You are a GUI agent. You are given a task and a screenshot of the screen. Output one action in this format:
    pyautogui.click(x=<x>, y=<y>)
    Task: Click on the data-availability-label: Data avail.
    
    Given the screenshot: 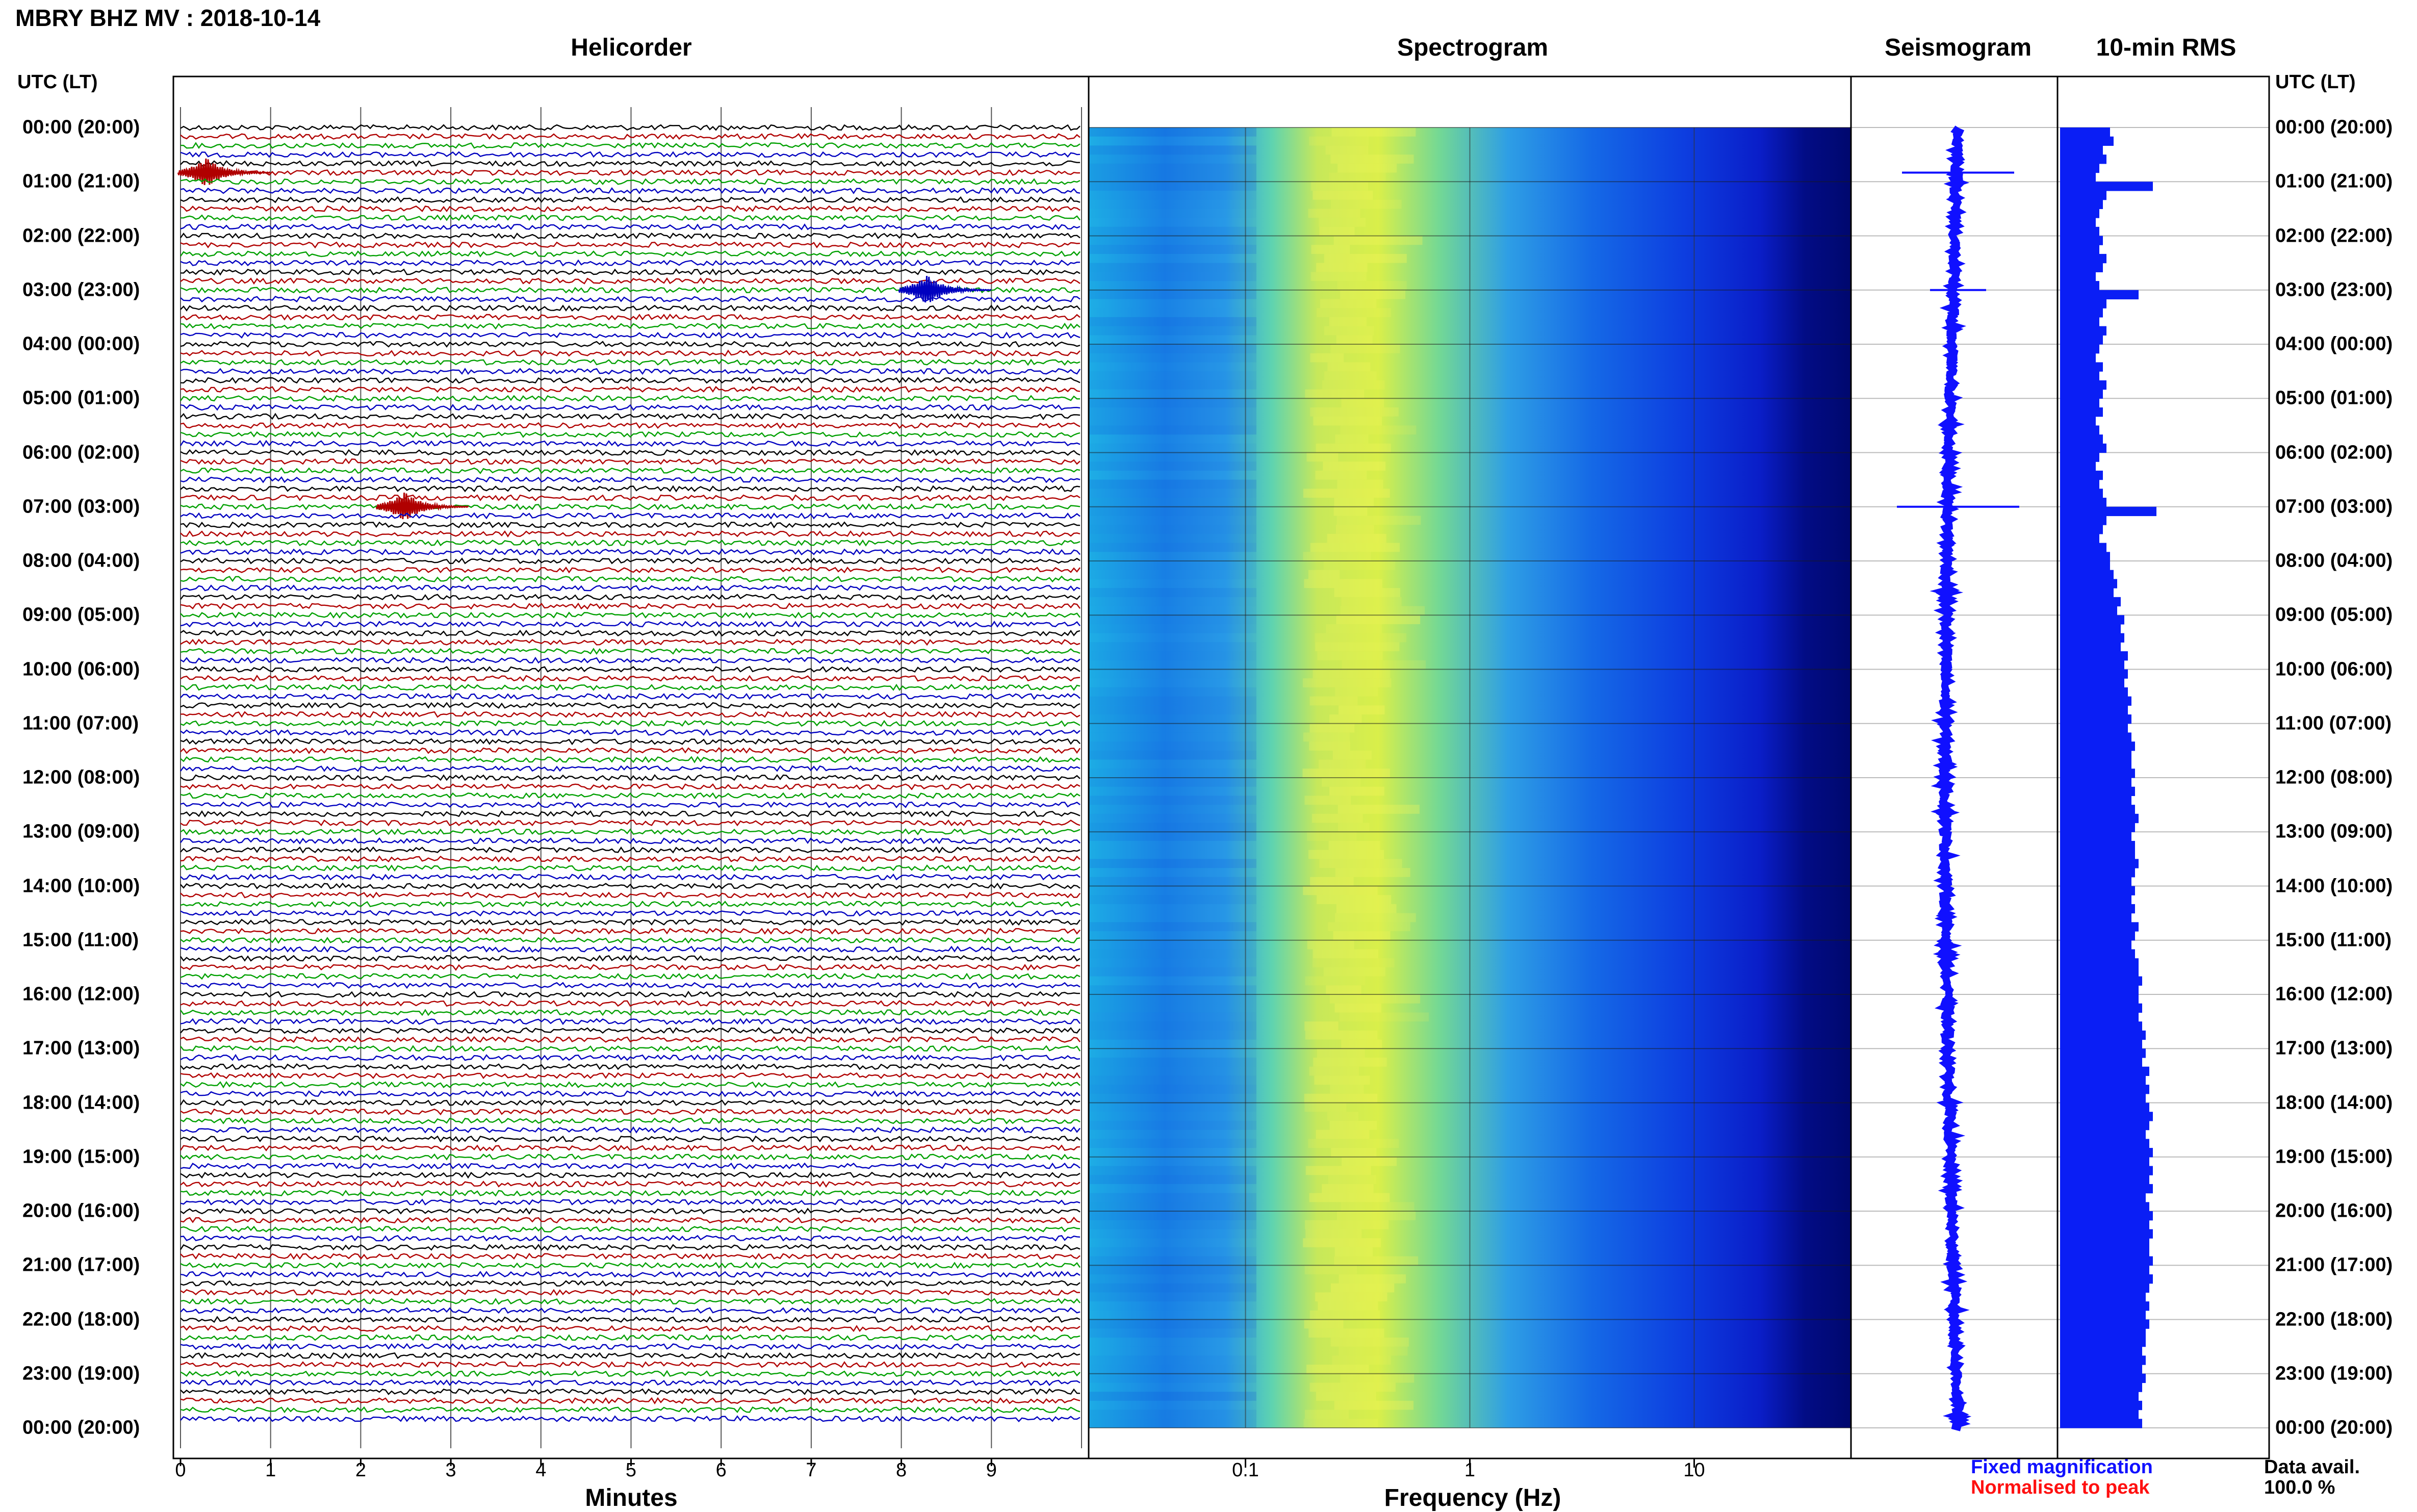 What is the action you would take?
    pyautogui.click(x=2312, y=1467)
    